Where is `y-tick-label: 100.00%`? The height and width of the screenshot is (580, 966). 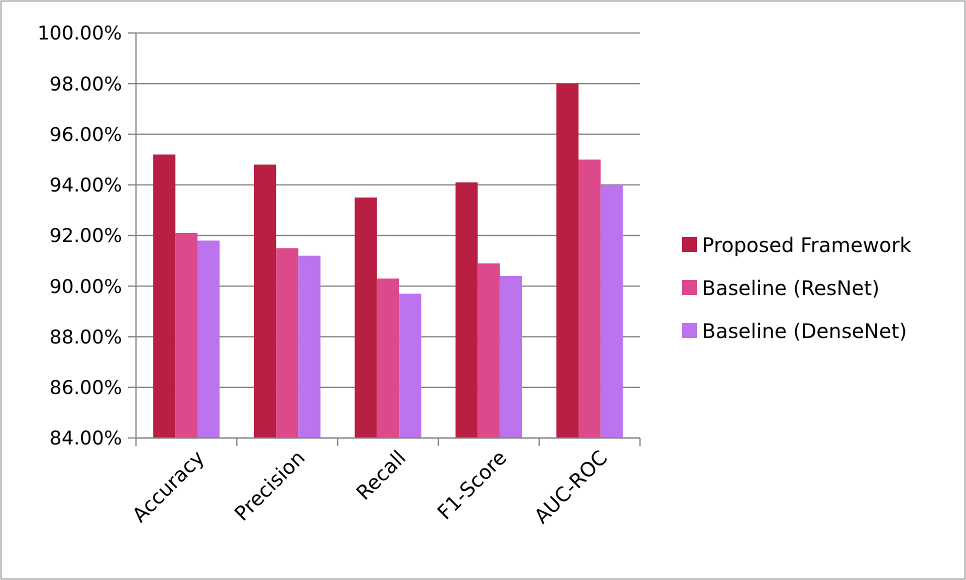 y-tick-label: 100.00% is located at coordinates (79, 33).